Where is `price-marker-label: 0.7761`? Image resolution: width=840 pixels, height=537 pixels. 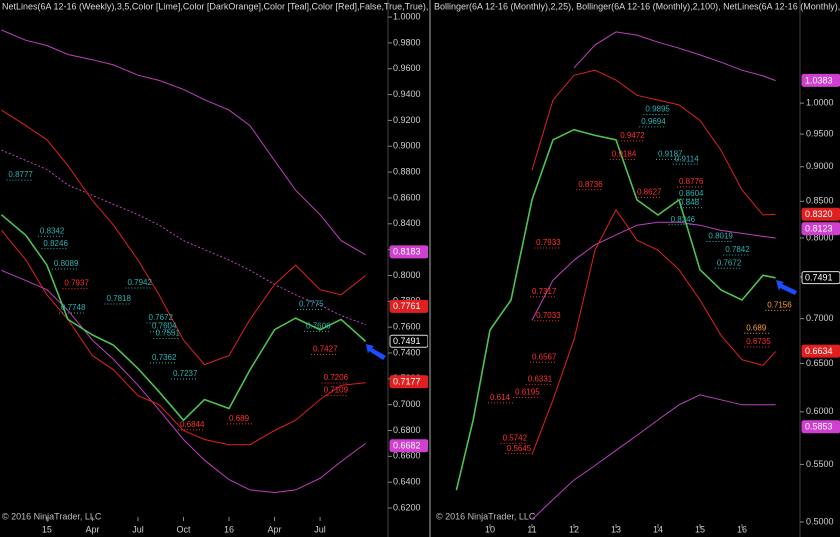 price-marker-label: 0.7761 is located at coordinates (407, 306).